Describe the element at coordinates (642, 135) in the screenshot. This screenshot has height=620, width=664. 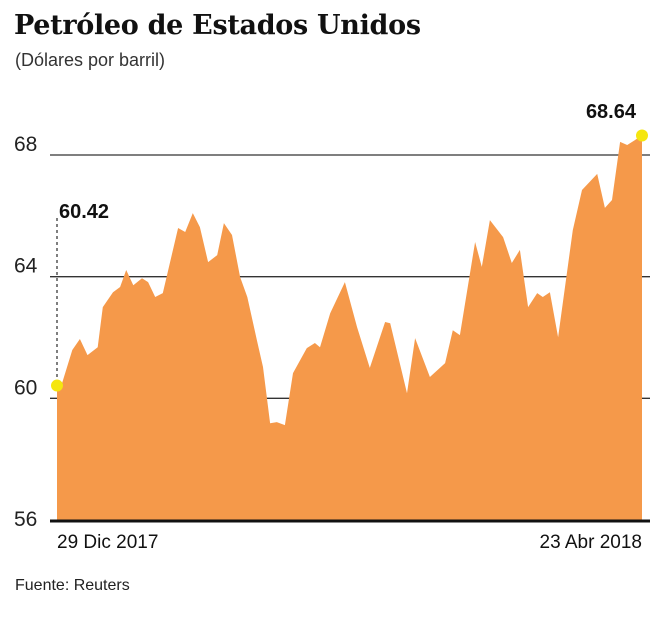
I see `end-point-marker` at that location.